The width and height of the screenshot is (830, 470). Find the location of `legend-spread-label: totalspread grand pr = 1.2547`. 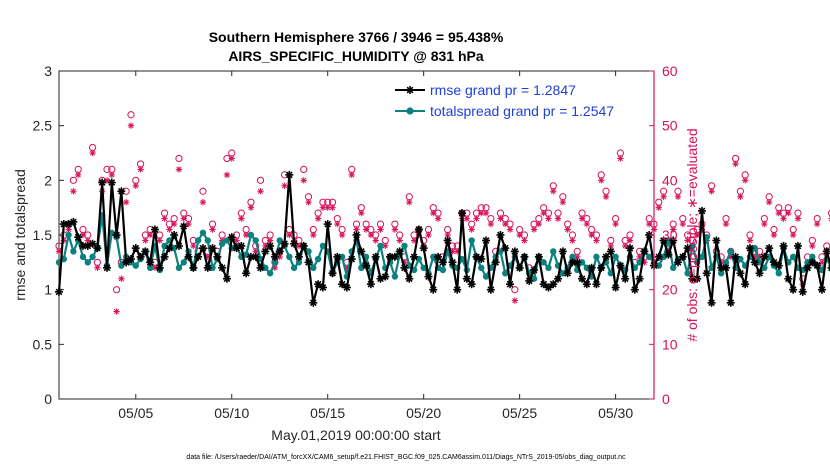

legend-spread-label: totalspread grand pr = 1.2547 is located at coordinates (522, 111).